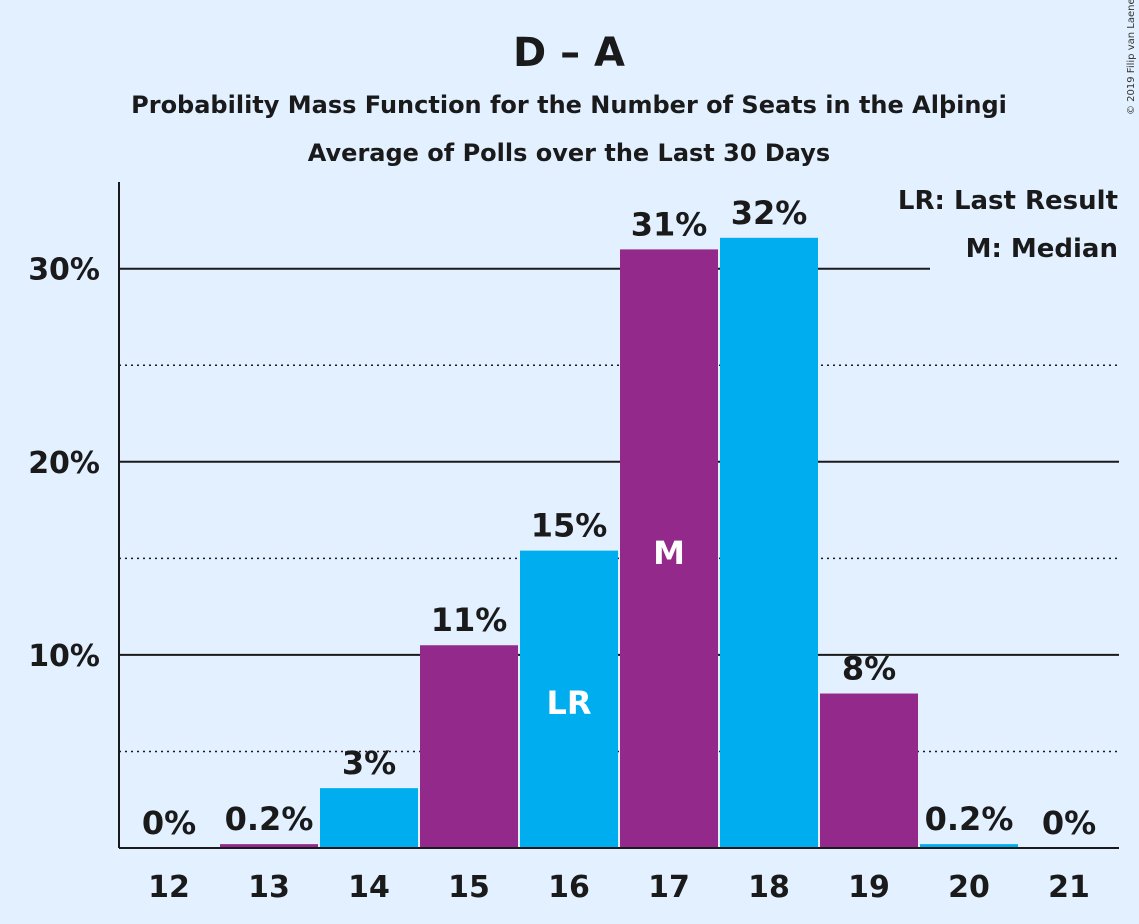 This screenshot has width=1139, height=924. What do you see at coordinates (969, 819) in the screenshot?
I see `value-label-20: 0.2%` at bounding box center [969, 819].